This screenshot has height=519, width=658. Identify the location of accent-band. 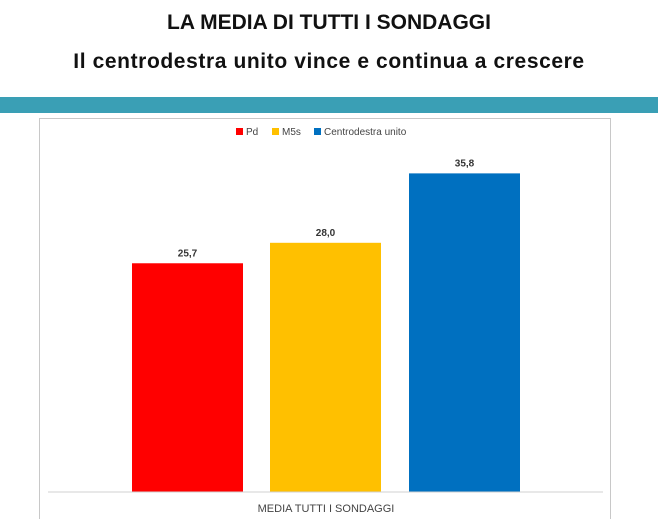
(329, 105).